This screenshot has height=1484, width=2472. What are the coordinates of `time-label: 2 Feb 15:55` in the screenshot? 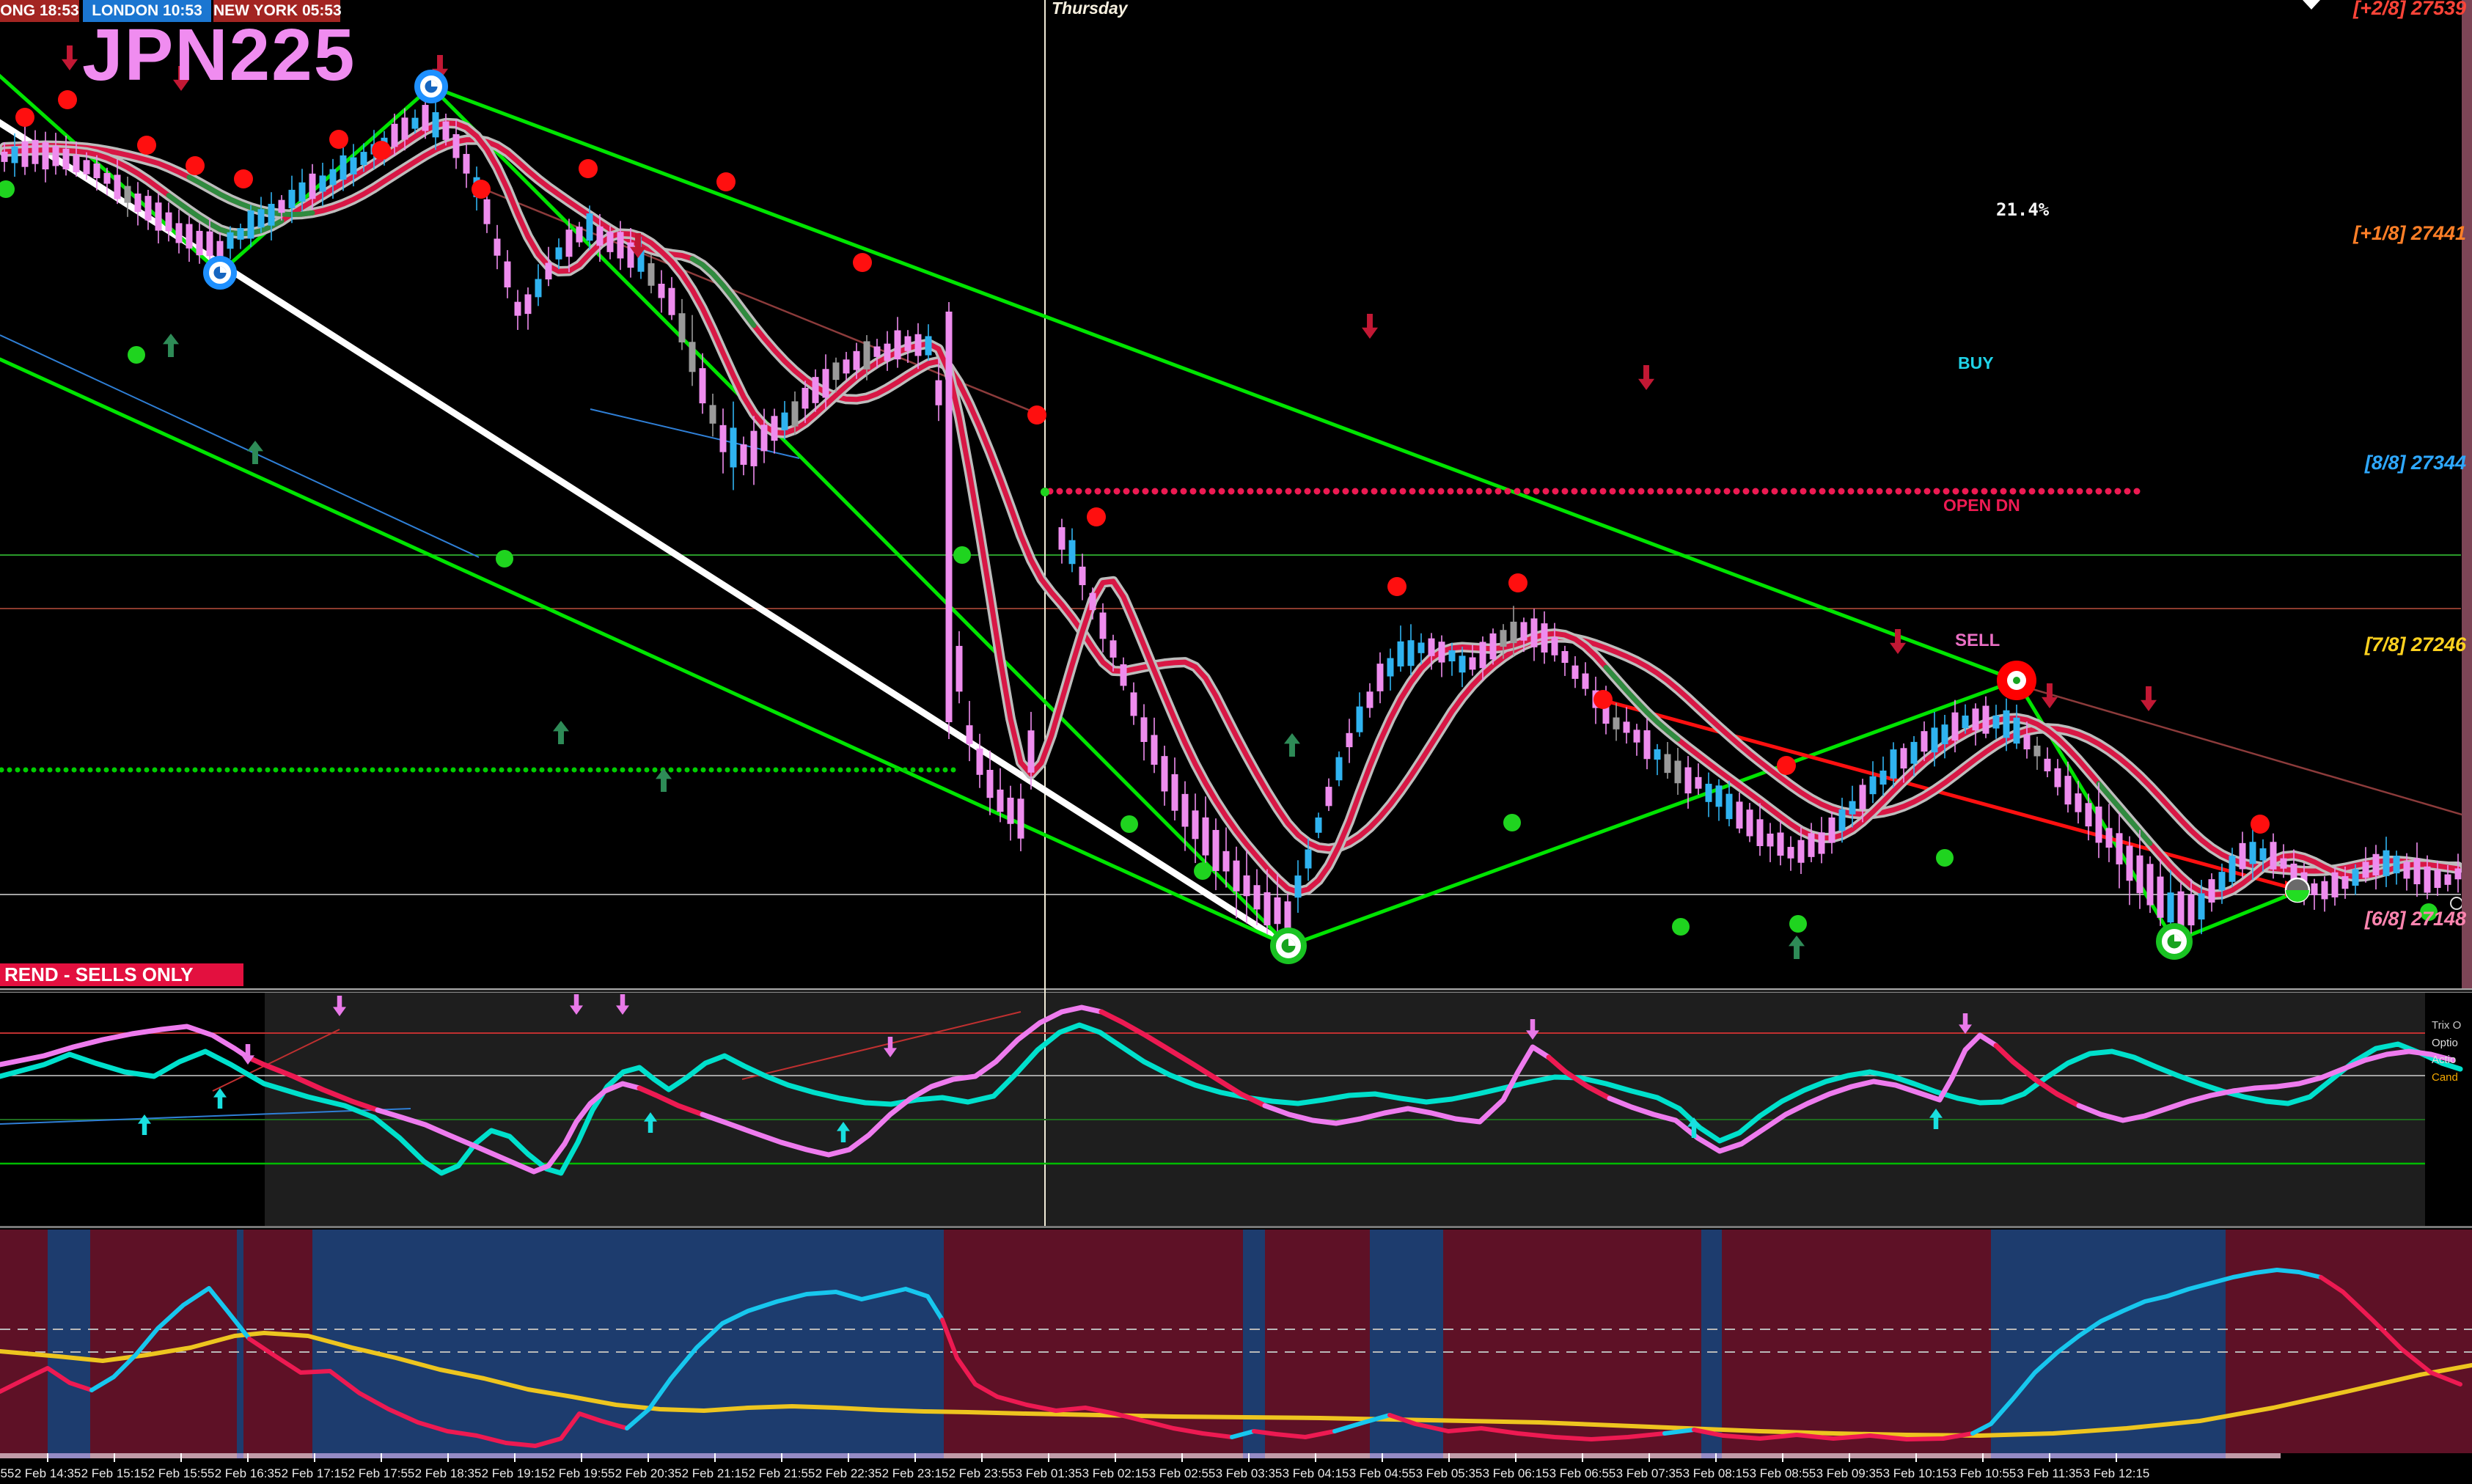 It's located at (181, 1473).